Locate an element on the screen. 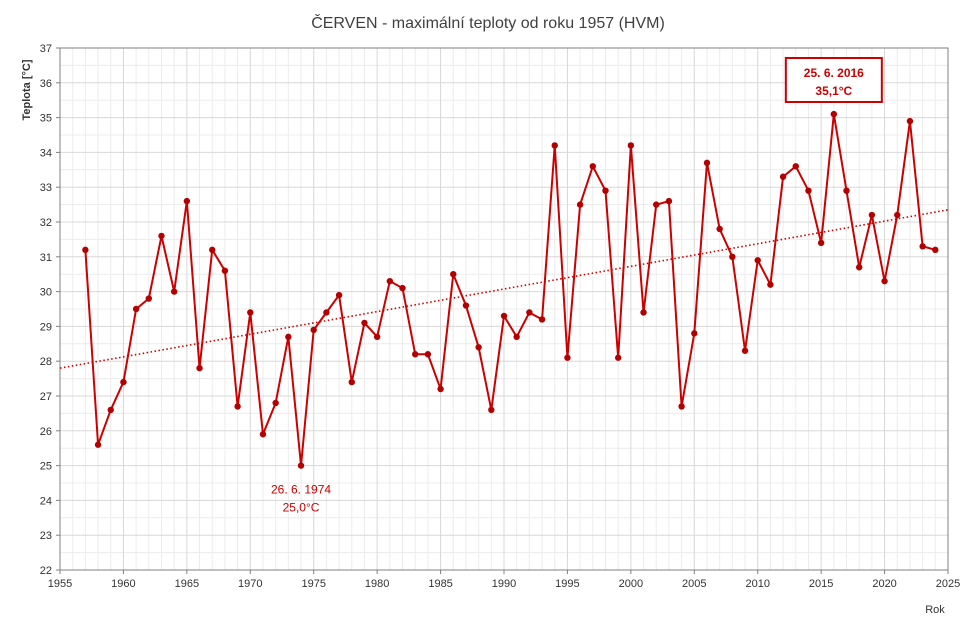 Image resolution: width=976 pixels, height=630 pixels. y-tick-label: 28 is located at coordinates (46, 362).